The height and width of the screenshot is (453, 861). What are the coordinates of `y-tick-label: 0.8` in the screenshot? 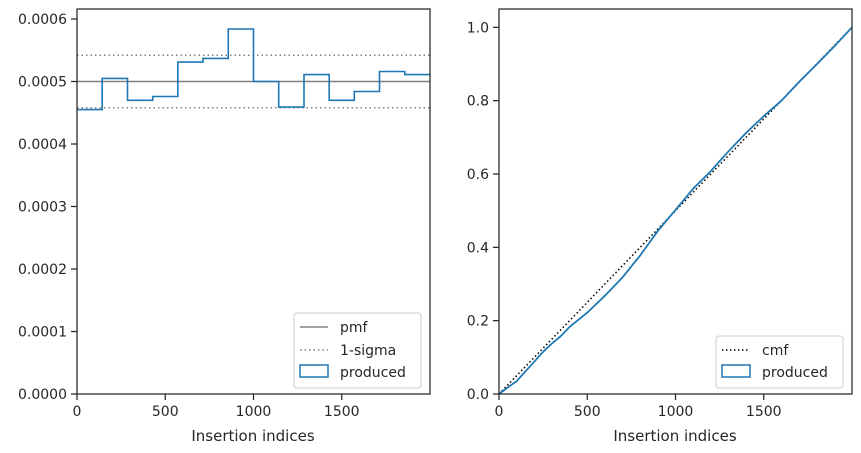 It's located at (478, 102).